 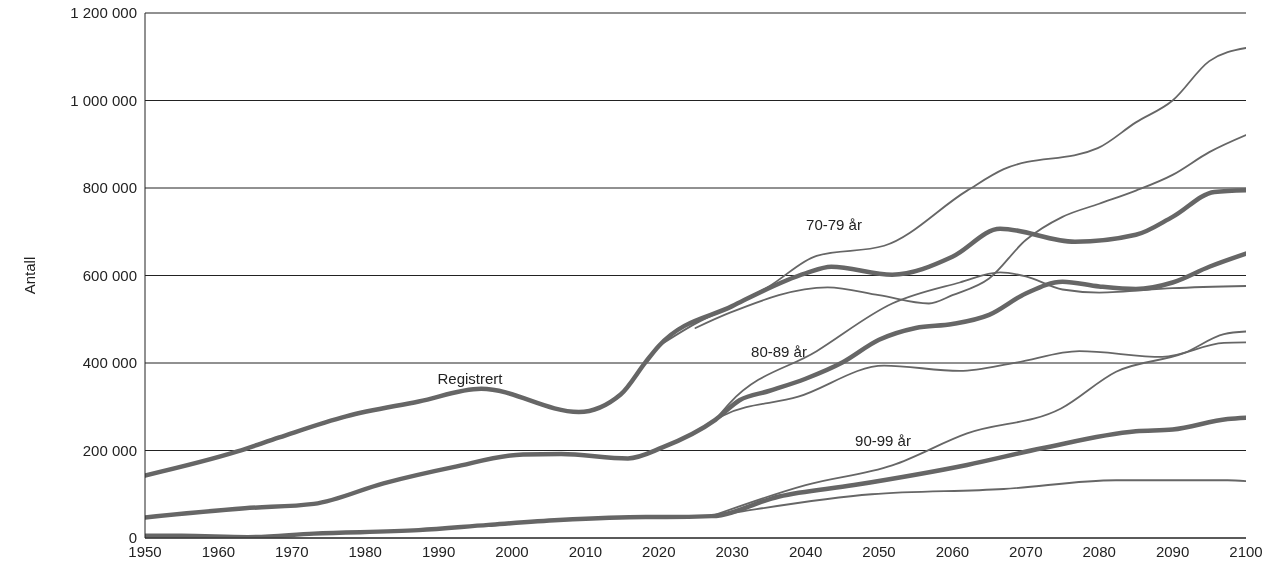 I want to click on x-tick-label: 1960, so click(x=218, y=551).